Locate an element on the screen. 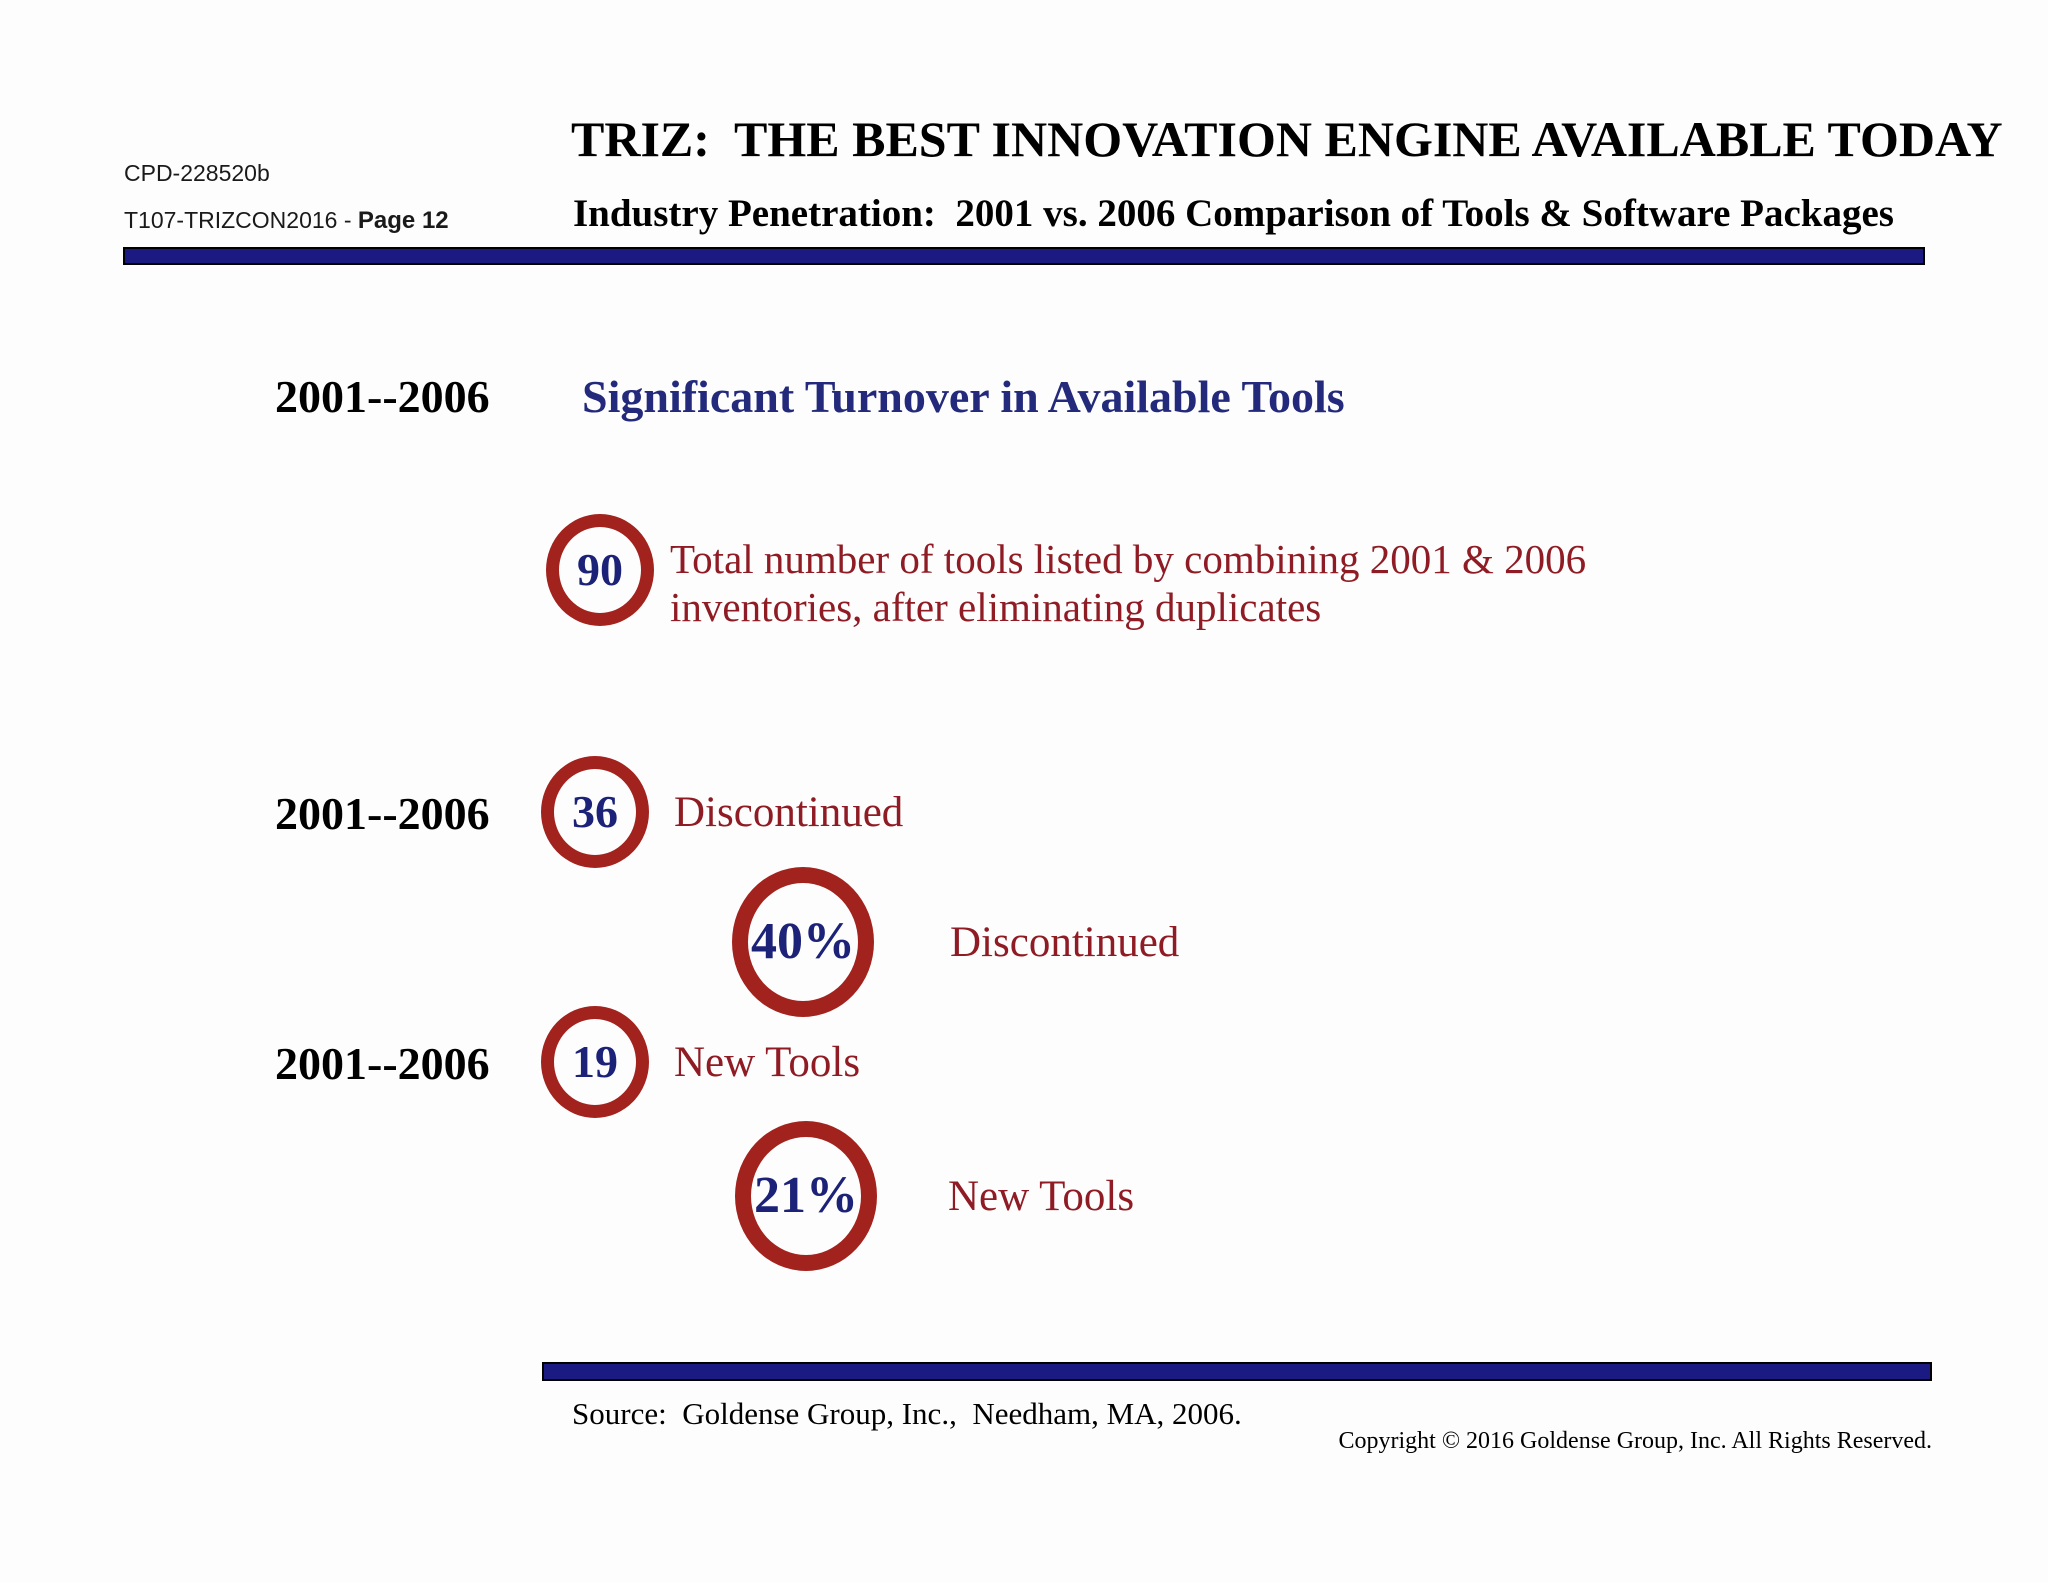 The image size is (2048, 1582). document-reference: T107-TRIZCON2016 - Page 12 is located at coordinates (286, 221).